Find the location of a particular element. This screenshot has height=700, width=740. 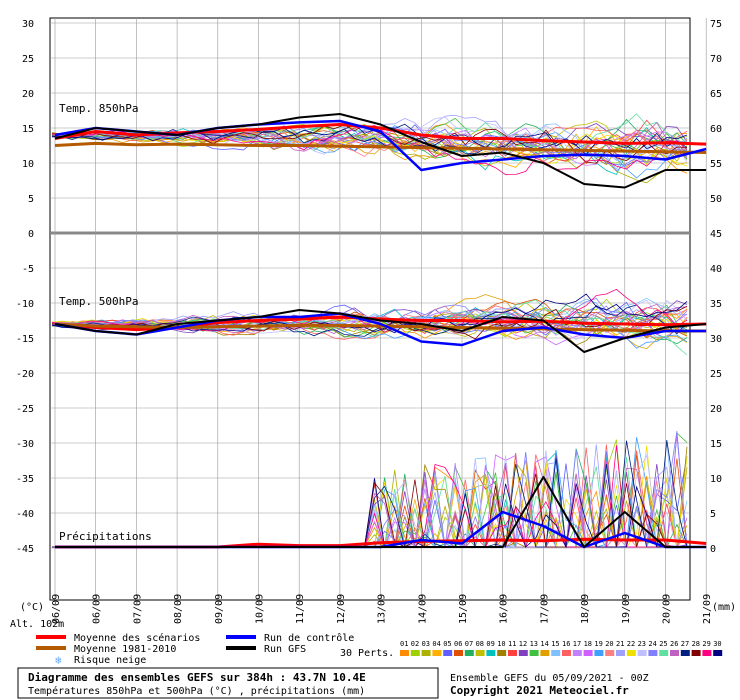

left-tick-label: -25 is located at coordinates (25, 409).